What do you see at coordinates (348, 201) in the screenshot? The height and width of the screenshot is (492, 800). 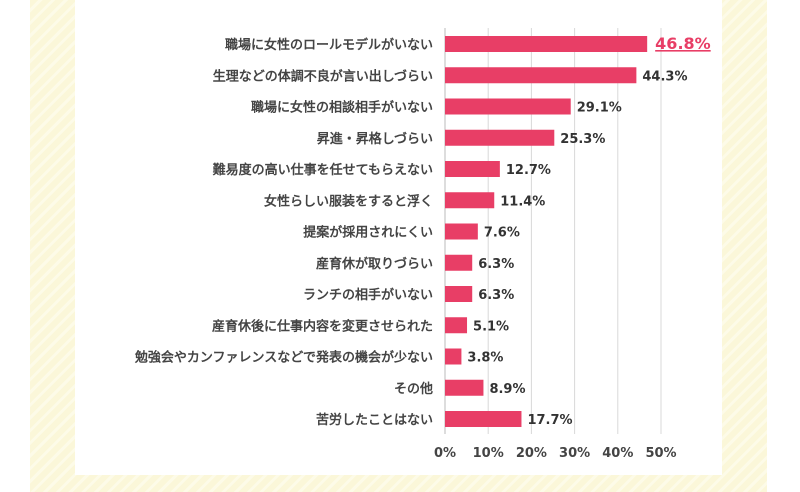 I see `category-label: 女性らしい服装をすると浮く` at bounding box center [348, 201].